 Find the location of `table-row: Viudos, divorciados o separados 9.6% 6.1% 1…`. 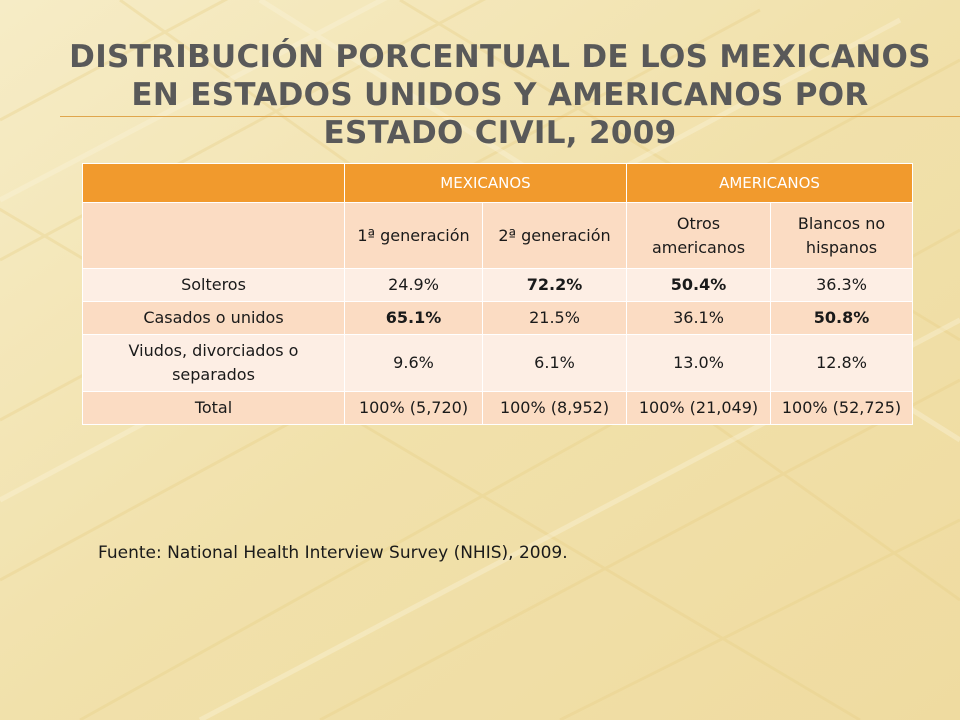

table-row: Viudos, divorciados o separados 9.6% 6.1% 1… is located at coordinates (497, 363).